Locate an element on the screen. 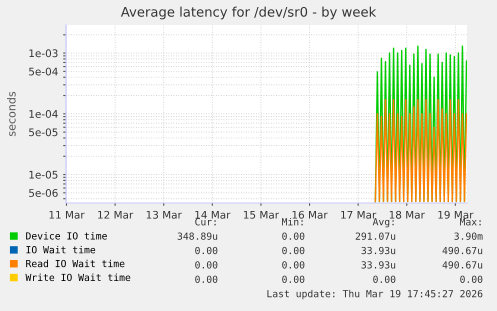 Image resolution: width=497 pixels, height=311 pixels. x-tick-label: 15 Mar is located at coordinates (262, 214).